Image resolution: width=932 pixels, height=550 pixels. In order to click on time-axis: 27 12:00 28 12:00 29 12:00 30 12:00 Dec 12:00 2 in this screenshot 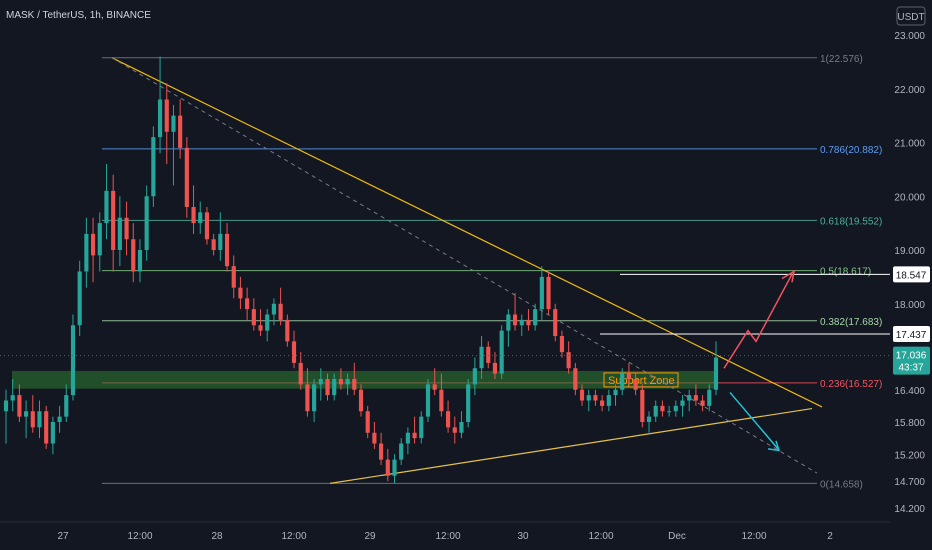, I will do `click(445, 531)`.